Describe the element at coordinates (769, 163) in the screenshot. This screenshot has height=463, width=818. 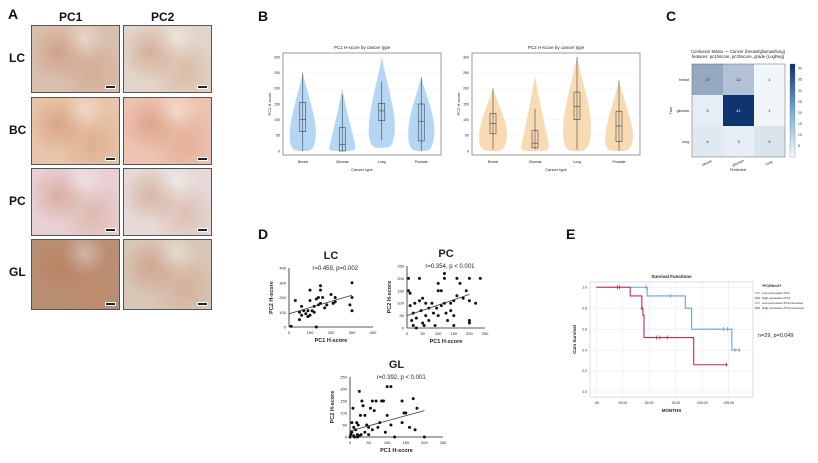
I see `x-tick-label: lung` at that location.